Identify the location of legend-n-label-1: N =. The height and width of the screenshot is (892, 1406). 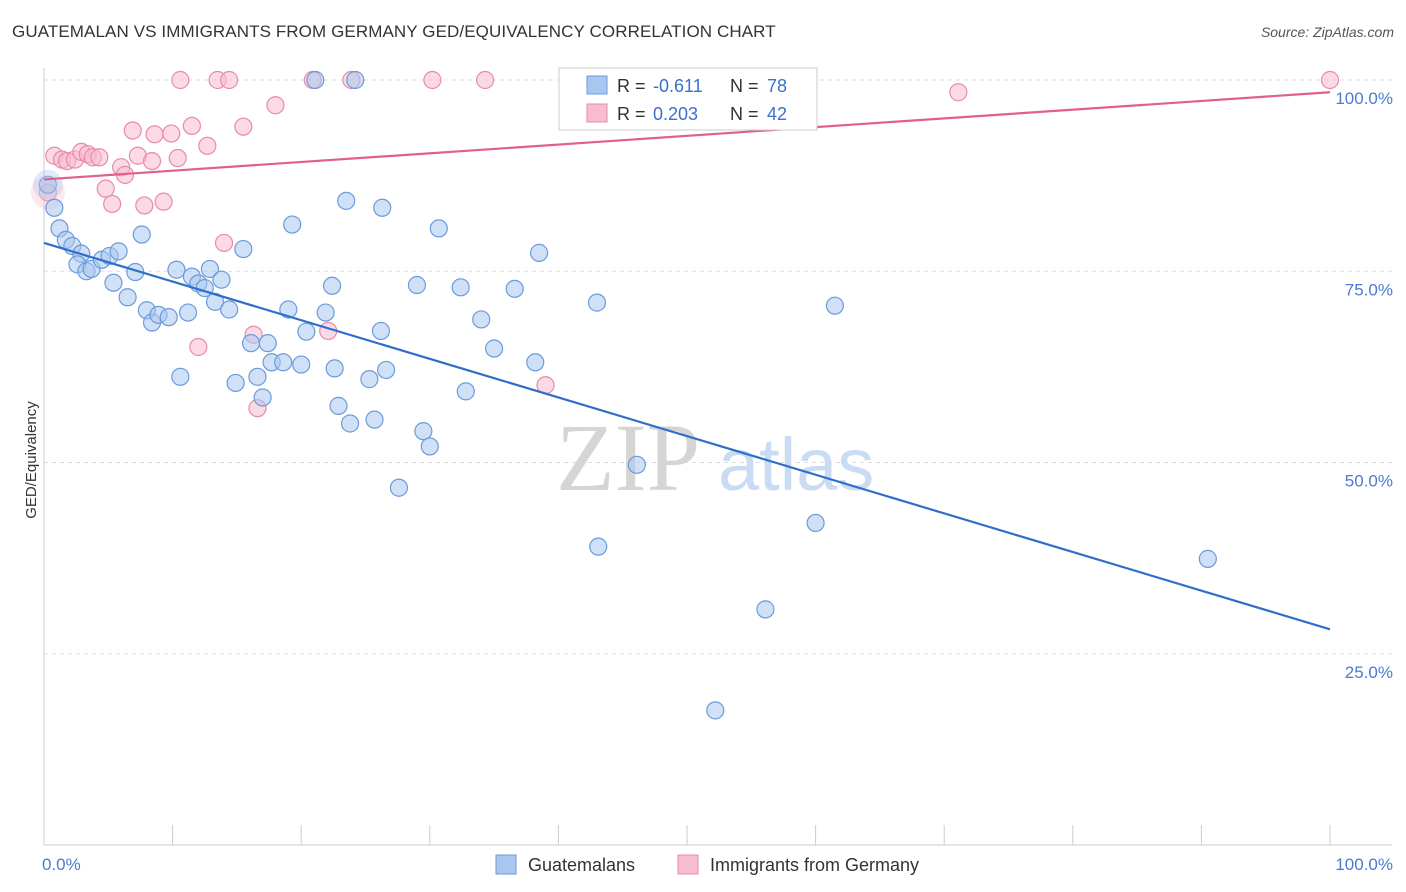
(744, 86).